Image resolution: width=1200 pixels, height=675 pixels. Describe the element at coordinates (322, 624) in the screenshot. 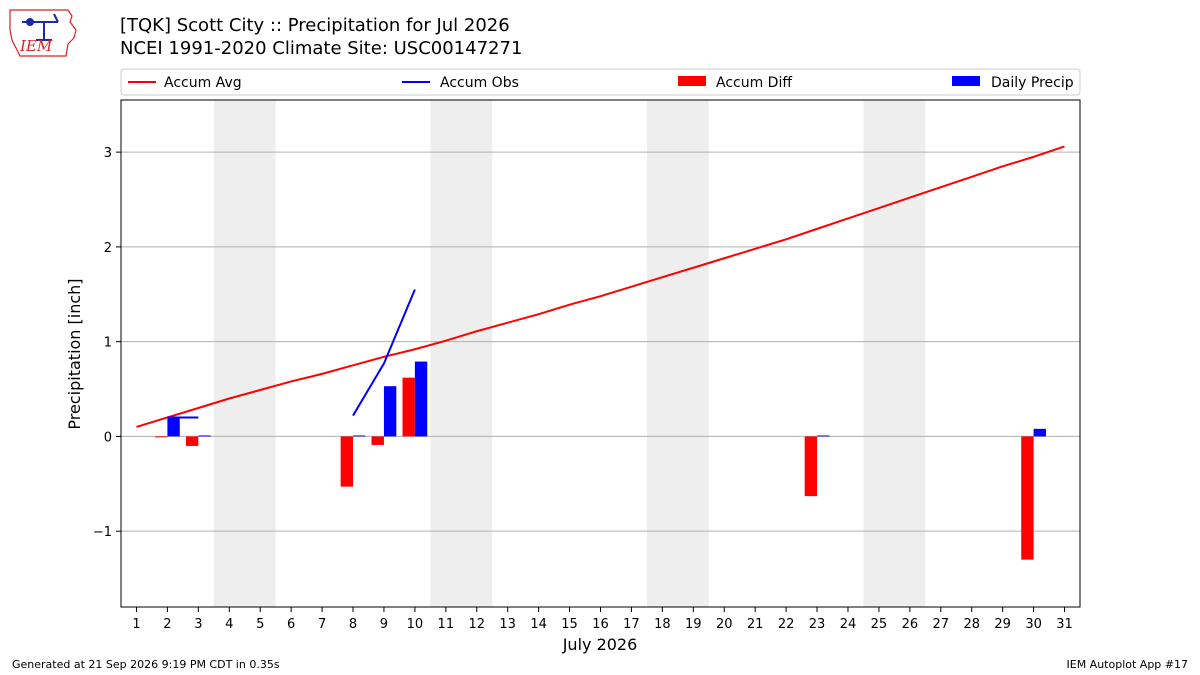

I see `x-tick-label: 7` at that location.